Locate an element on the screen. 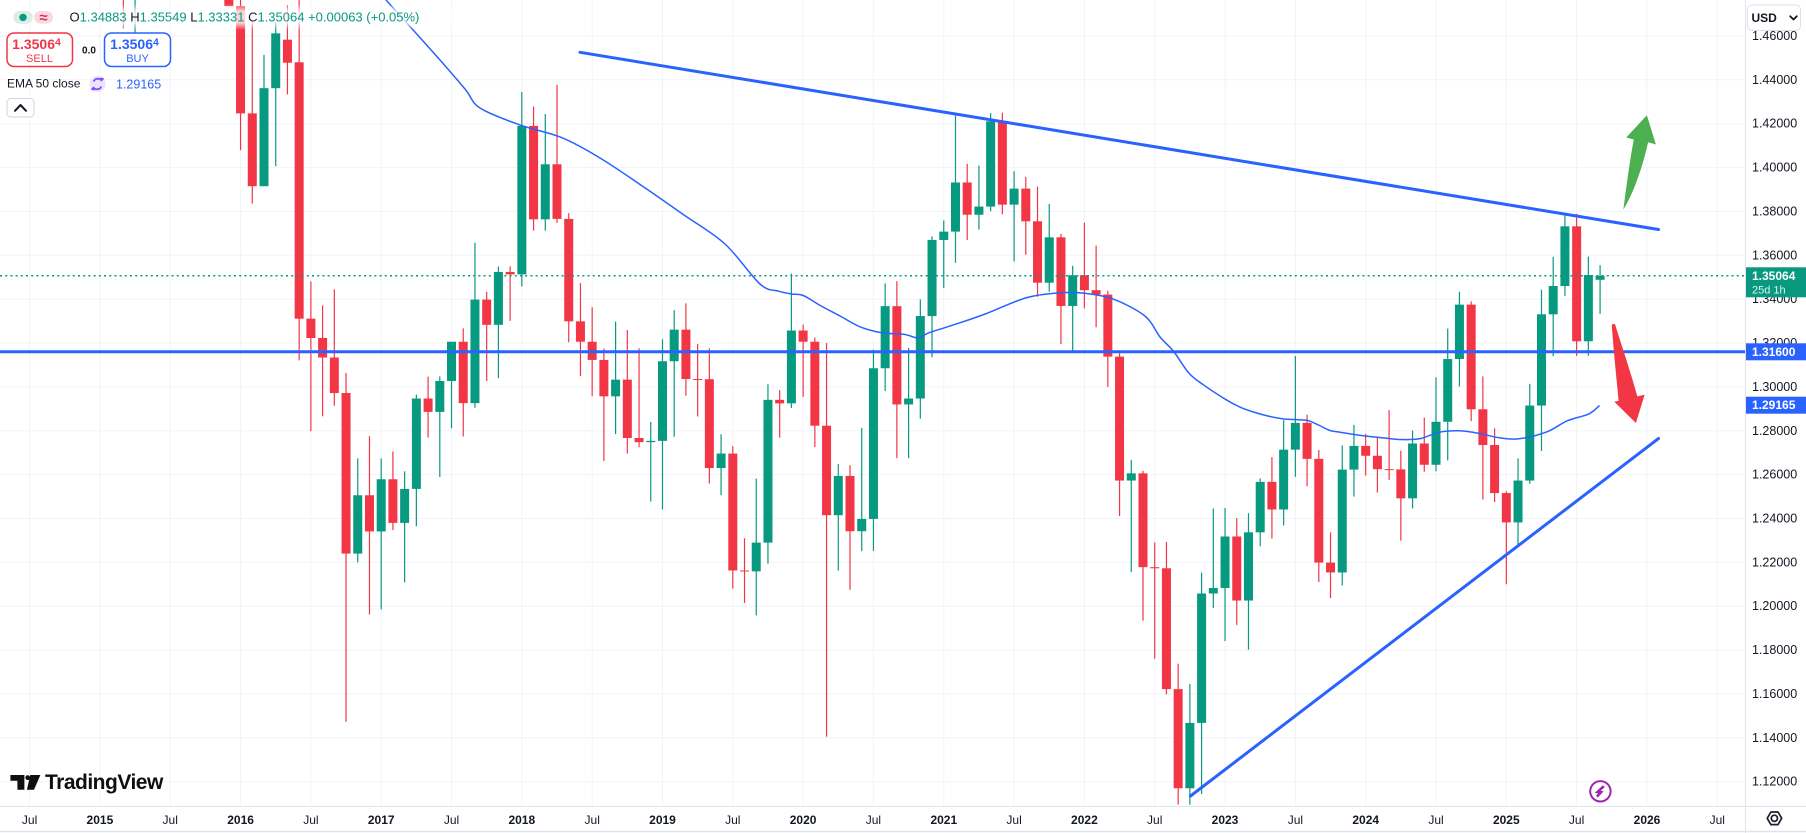  svg-text: 1.36000 is located at coordinates (1774, 255).